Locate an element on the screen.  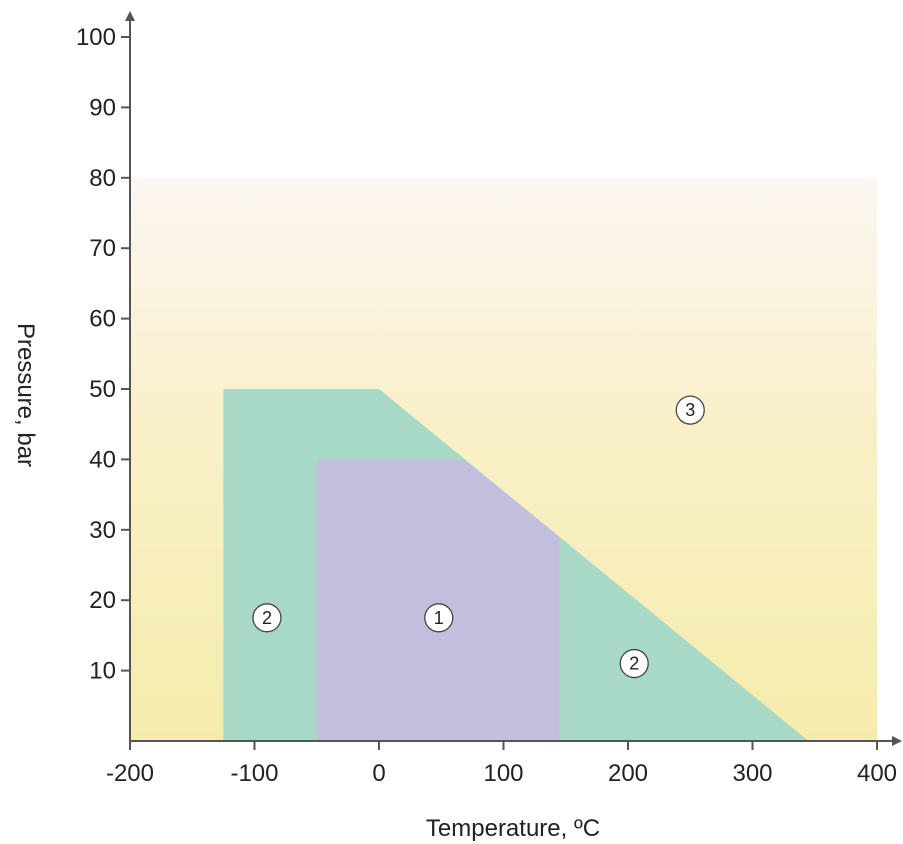
y-tick-label: 30 is located at coordinates (102, 530).